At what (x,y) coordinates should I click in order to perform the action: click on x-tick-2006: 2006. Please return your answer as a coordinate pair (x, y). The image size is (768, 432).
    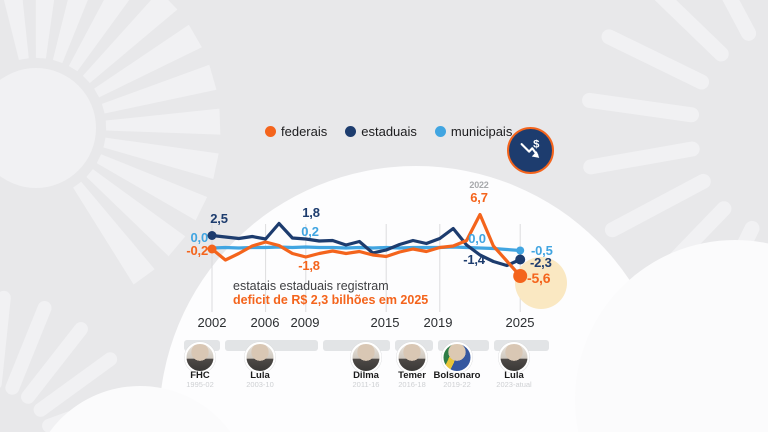
    Looking at the image, I should click on (265, 322).